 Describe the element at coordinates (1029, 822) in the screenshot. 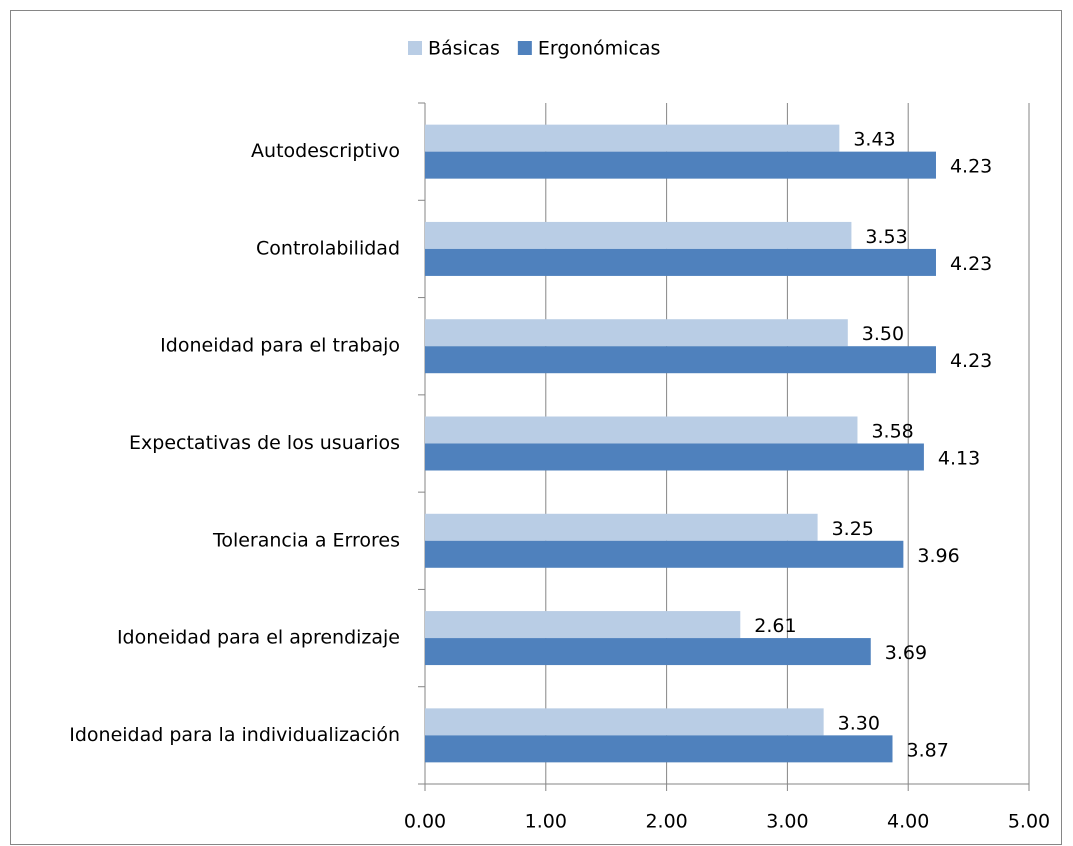

I see `x-tick-label: 5.00` at that location.